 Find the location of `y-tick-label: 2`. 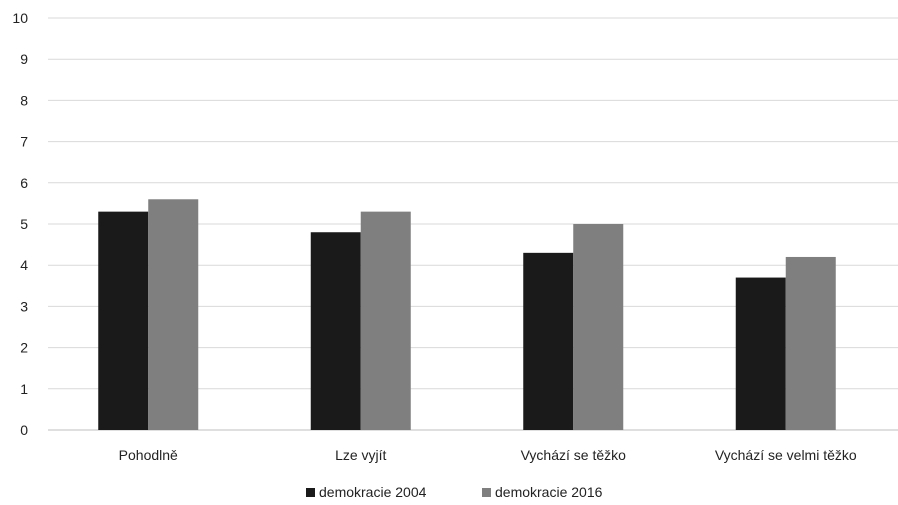

y-tick-label: 2 is located at coordinates (24, 348).